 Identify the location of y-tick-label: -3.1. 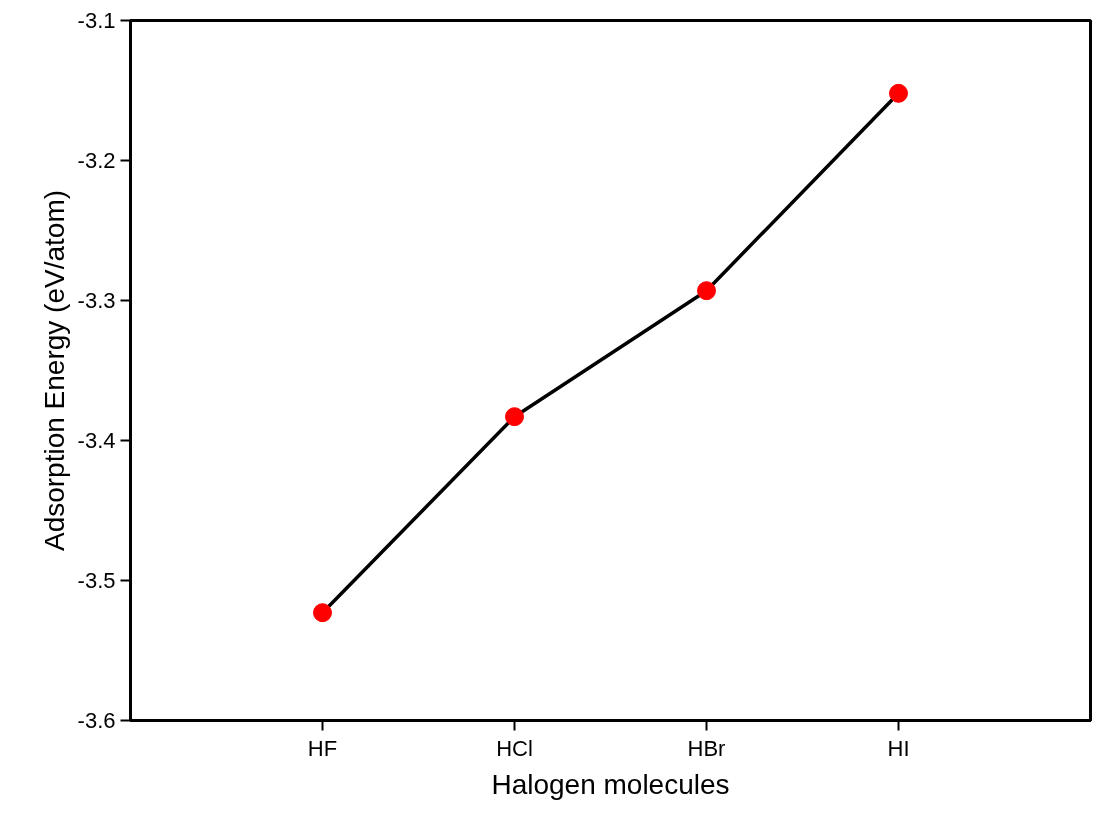
(96, 20).